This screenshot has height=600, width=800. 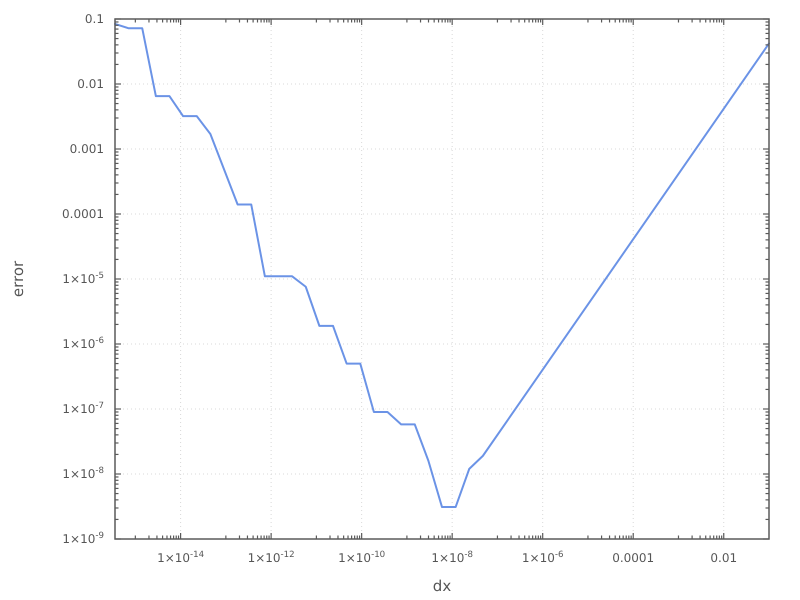 I want to click on y-tick-label: 1×10$^{-9}$, so click(x=83, y=538).